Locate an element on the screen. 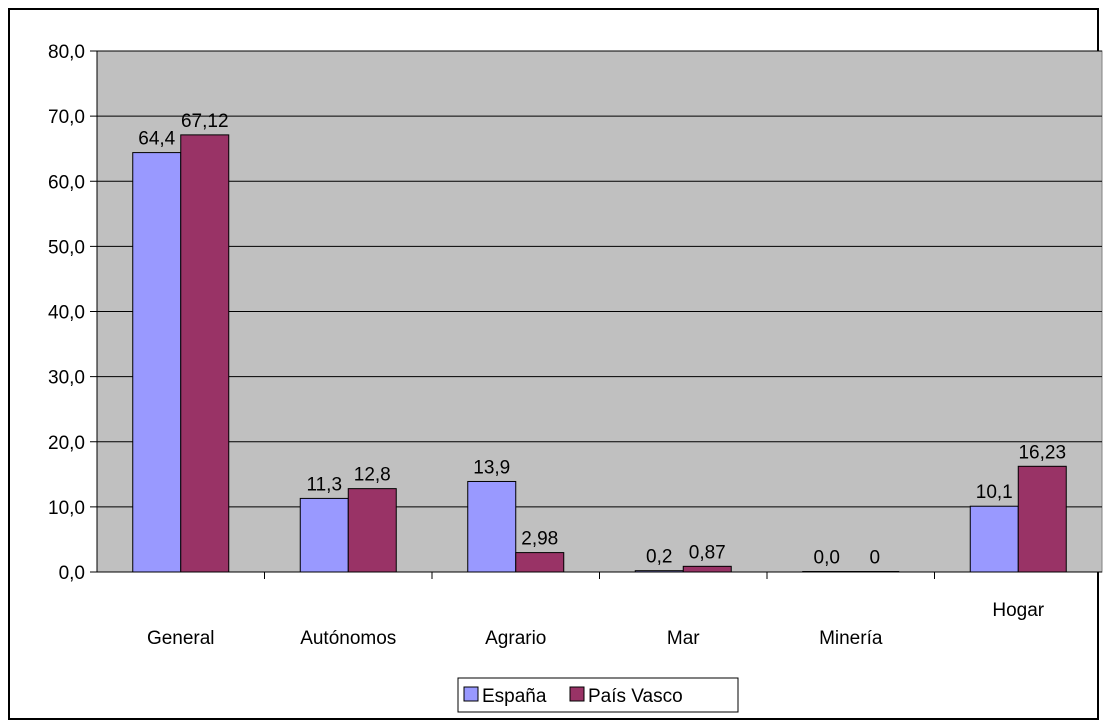 Image resolution: width=1109 pixels, height=720 pixels. x-category-label: General is located at coordinates (181, 638).